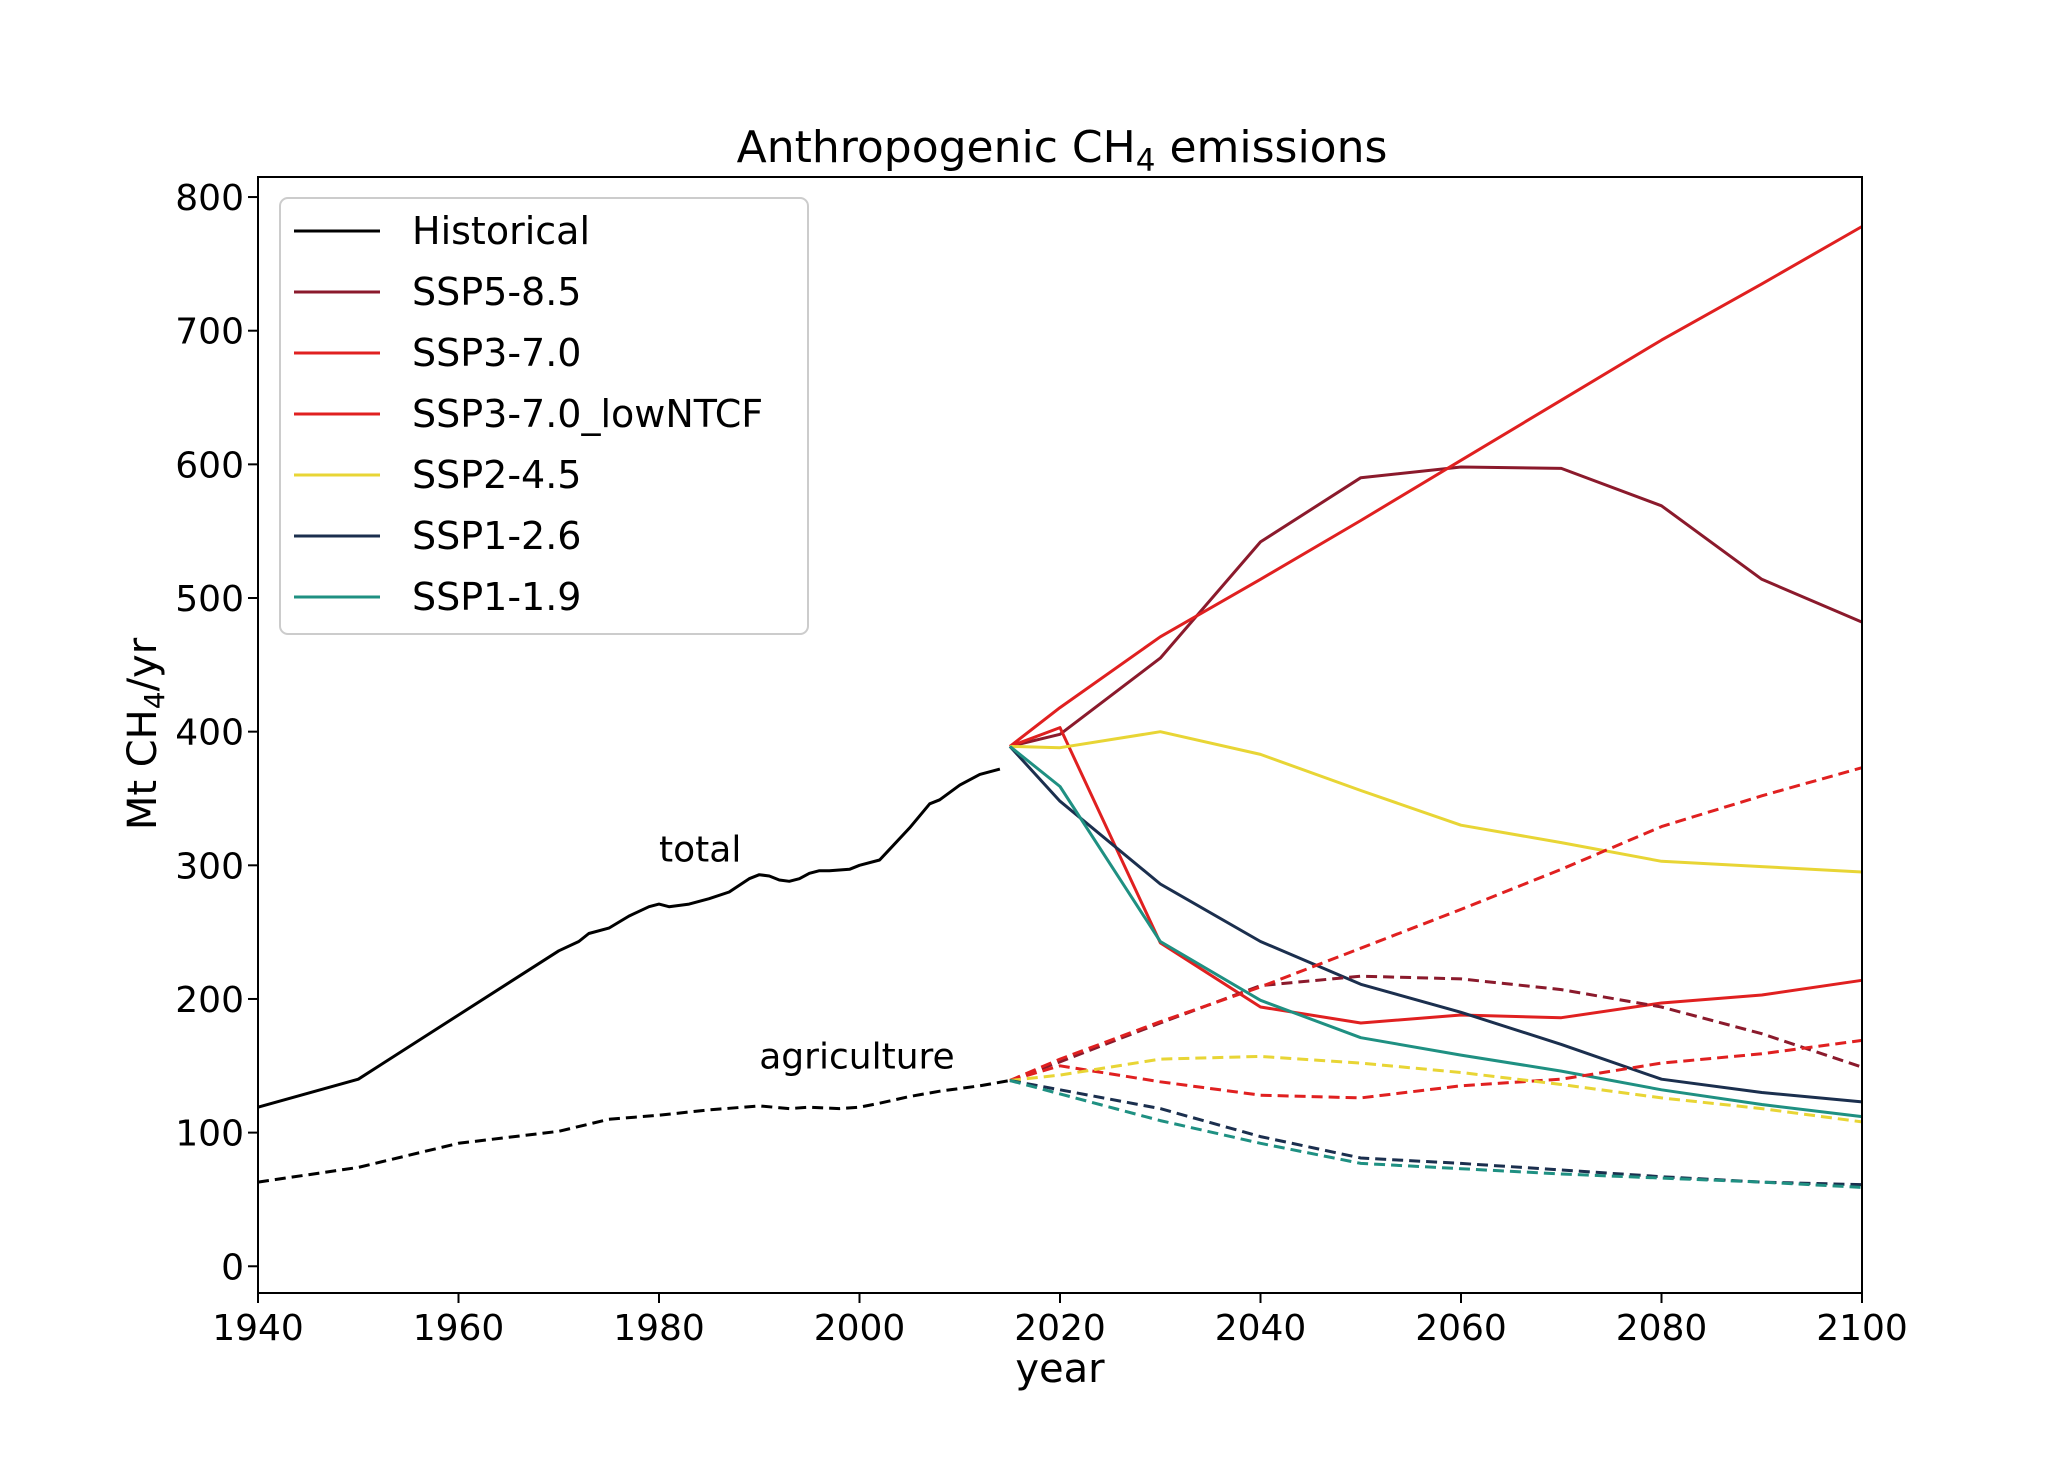 This screenshot has height=1463, width=2048. Describe the element at coordinates (209, 465) in the screenshot. I see `y-tick-label: 600` at that location.